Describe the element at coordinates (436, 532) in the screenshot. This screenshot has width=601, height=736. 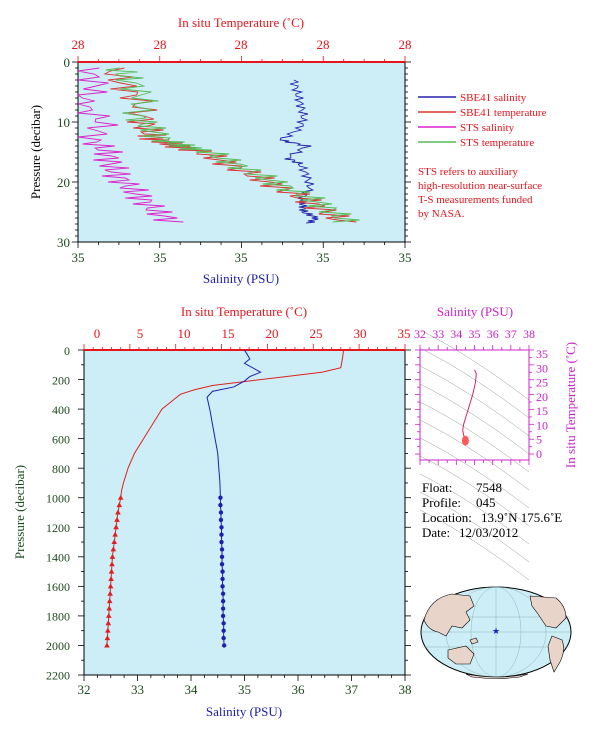
I see `date-label: Date:` at that location.